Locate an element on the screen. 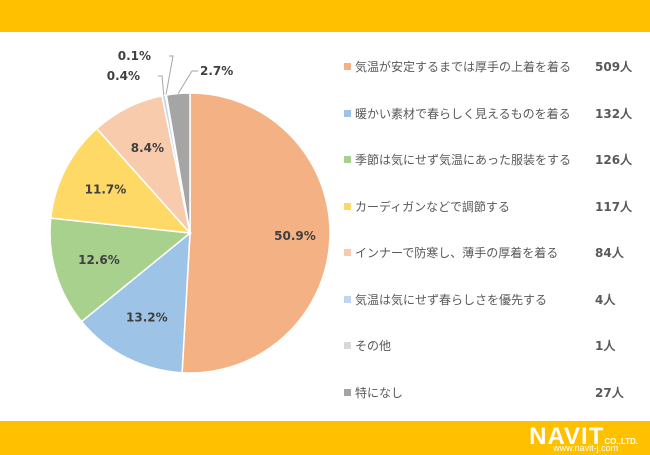 The width and height of the screenshot is (650, 455). legend-item: 気温が安定するまでは厚手の上着を着る is located at coordinates (457, 66).